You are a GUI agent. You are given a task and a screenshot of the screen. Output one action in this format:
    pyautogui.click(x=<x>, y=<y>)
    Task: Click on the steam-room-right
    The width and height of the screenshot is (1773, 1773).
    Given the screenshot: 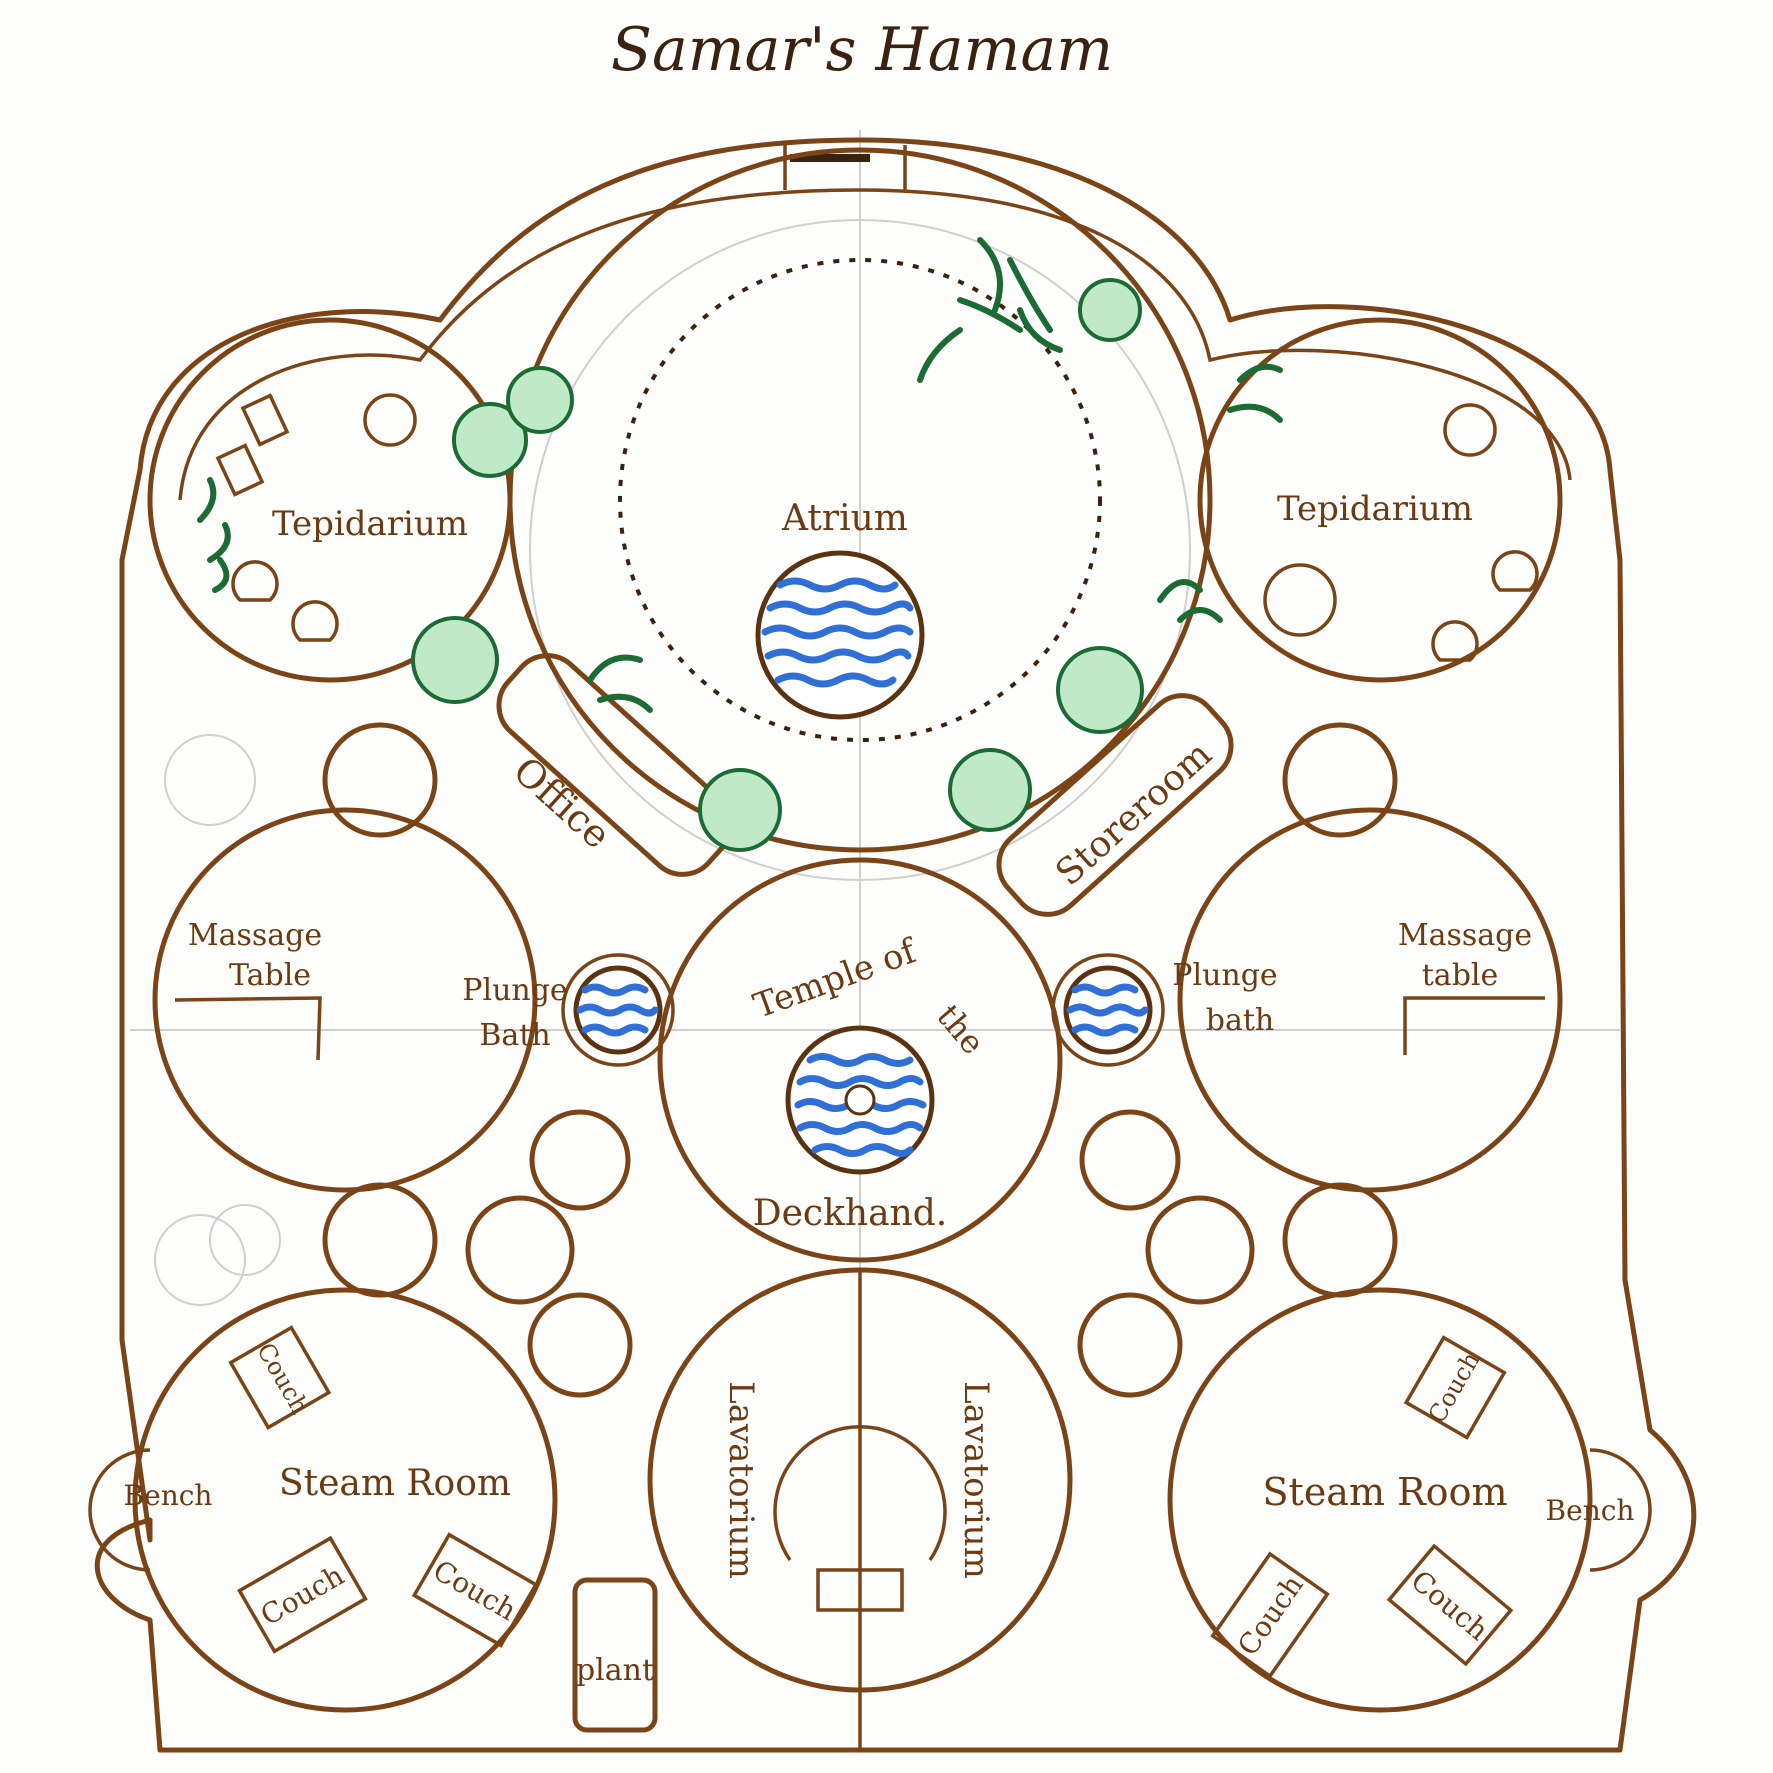 What is the action you would take?
    pyautogui.click(x=1380, y=1500)
    